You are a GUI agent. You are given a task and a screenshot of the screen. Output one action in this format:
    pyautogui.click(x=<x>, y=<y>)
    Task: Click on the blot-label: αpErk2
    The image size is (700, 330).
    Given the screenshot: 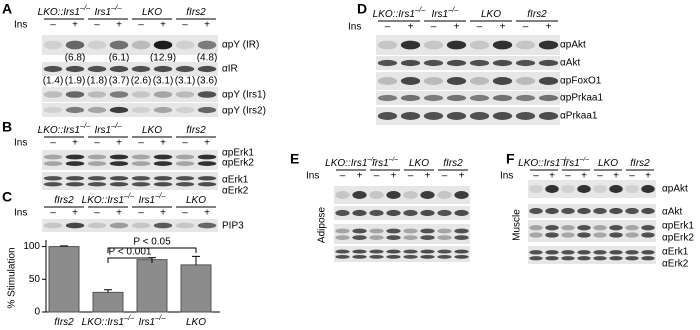 What is the action you would take?
    pyautogui.click(x=238, y=163)
    